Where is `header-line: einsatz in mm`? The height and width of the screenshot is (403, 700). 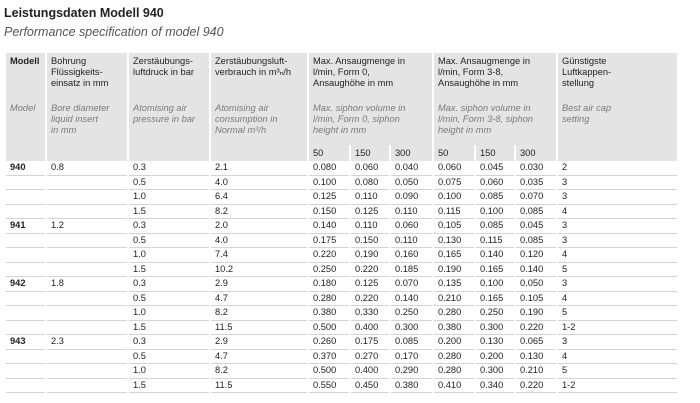 header-line: einsatz in mm is located at coordinates (80, 83).